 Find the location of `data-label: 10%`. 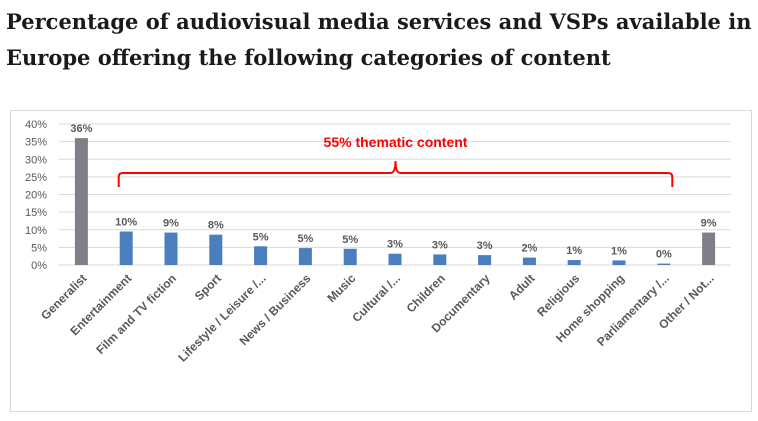

data-label: 10% is located at coordinates (126, 223).